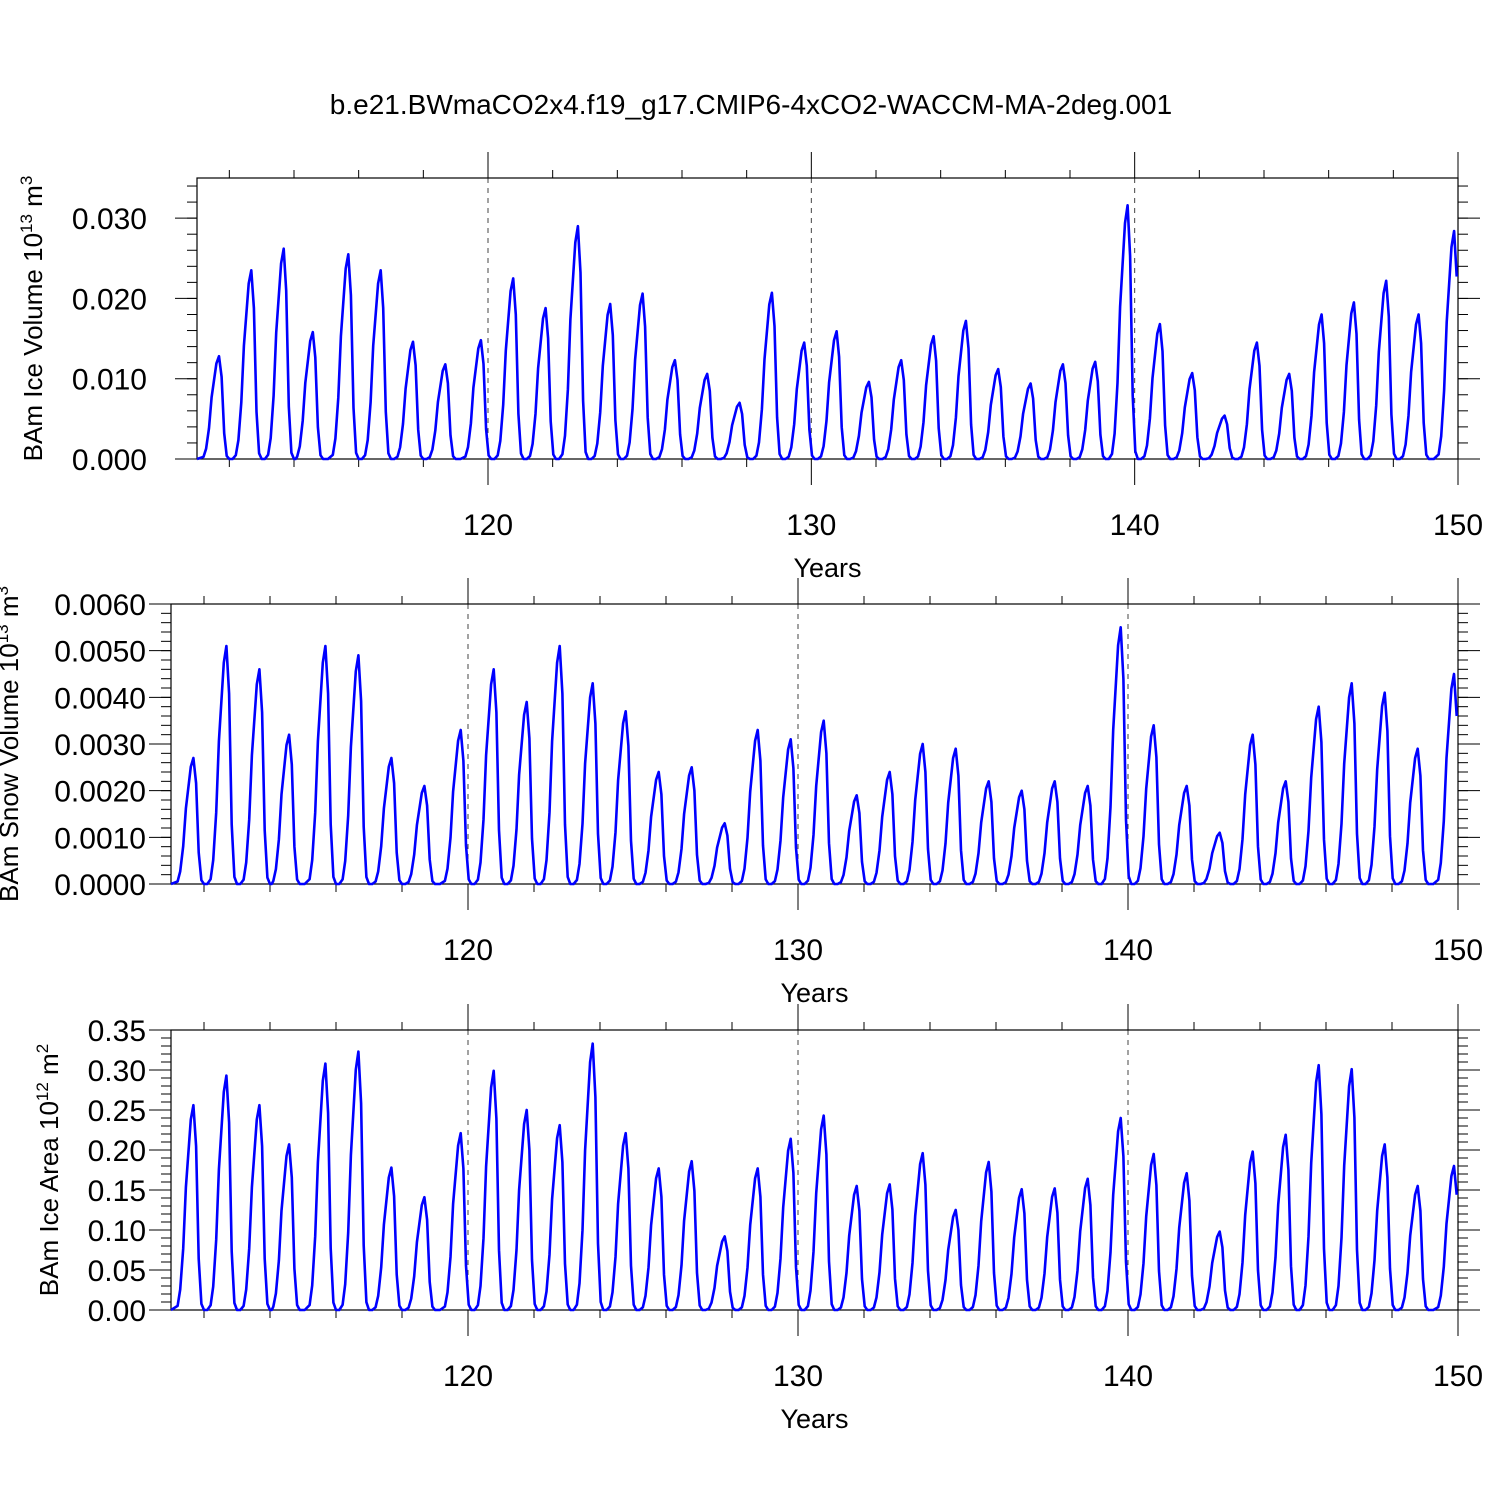  What do you see at coordinates (117, 1191) in the screenshot?
I see `y-tick-label: 0.15` at bounding box center [117, 1191].